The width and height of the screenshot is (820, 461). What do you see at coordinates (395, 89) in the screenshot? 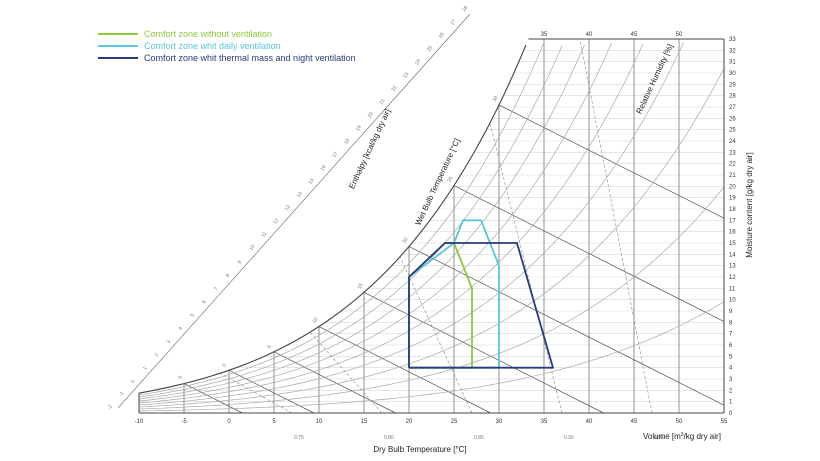
I see `enthalpy-tick-label: 22` at bounding box center [395, 89].